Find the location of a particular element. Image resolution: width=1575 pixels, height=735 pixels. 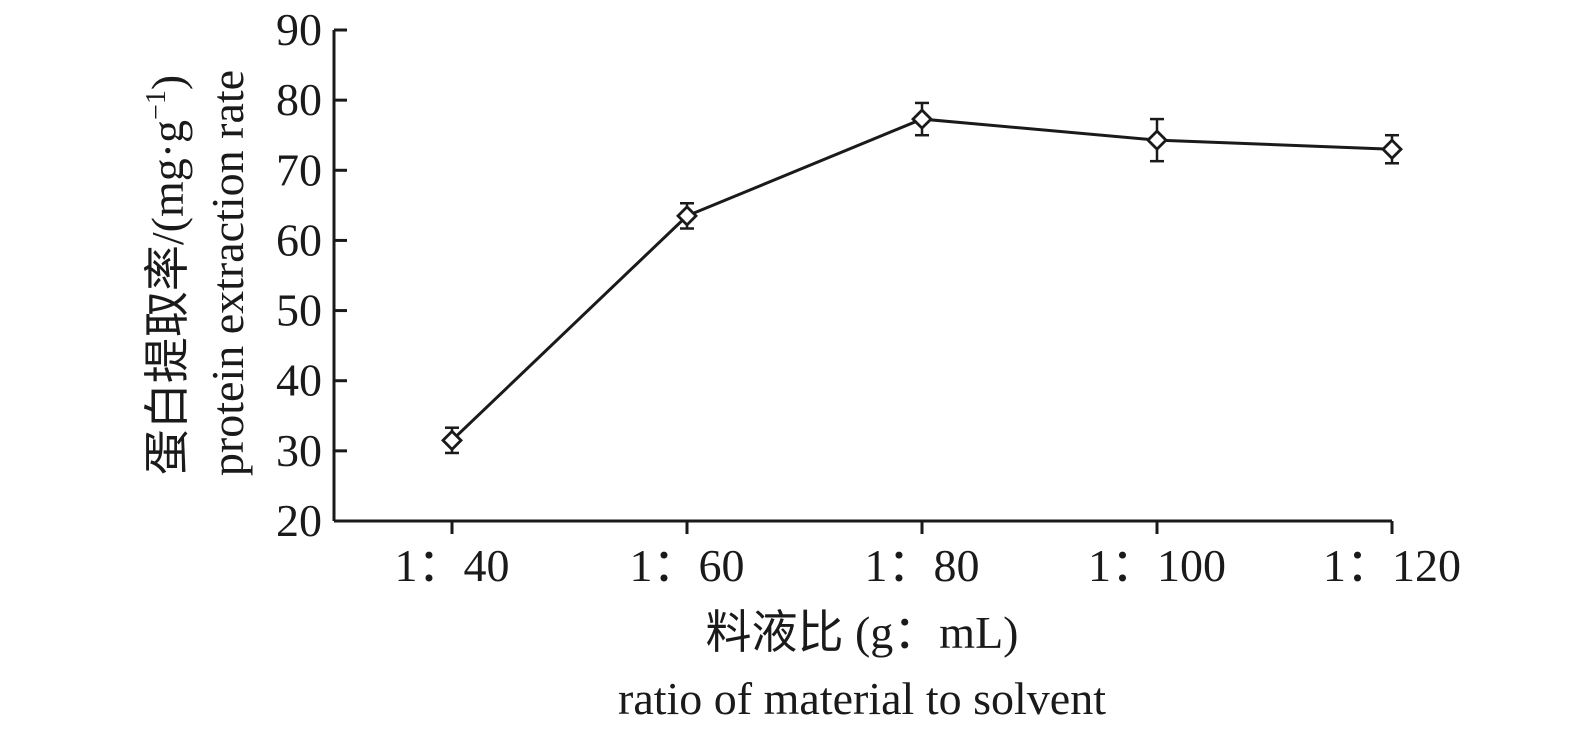

x-axis-title-zh: 料液比 (g：mL) is located at coordinates (861, 632).